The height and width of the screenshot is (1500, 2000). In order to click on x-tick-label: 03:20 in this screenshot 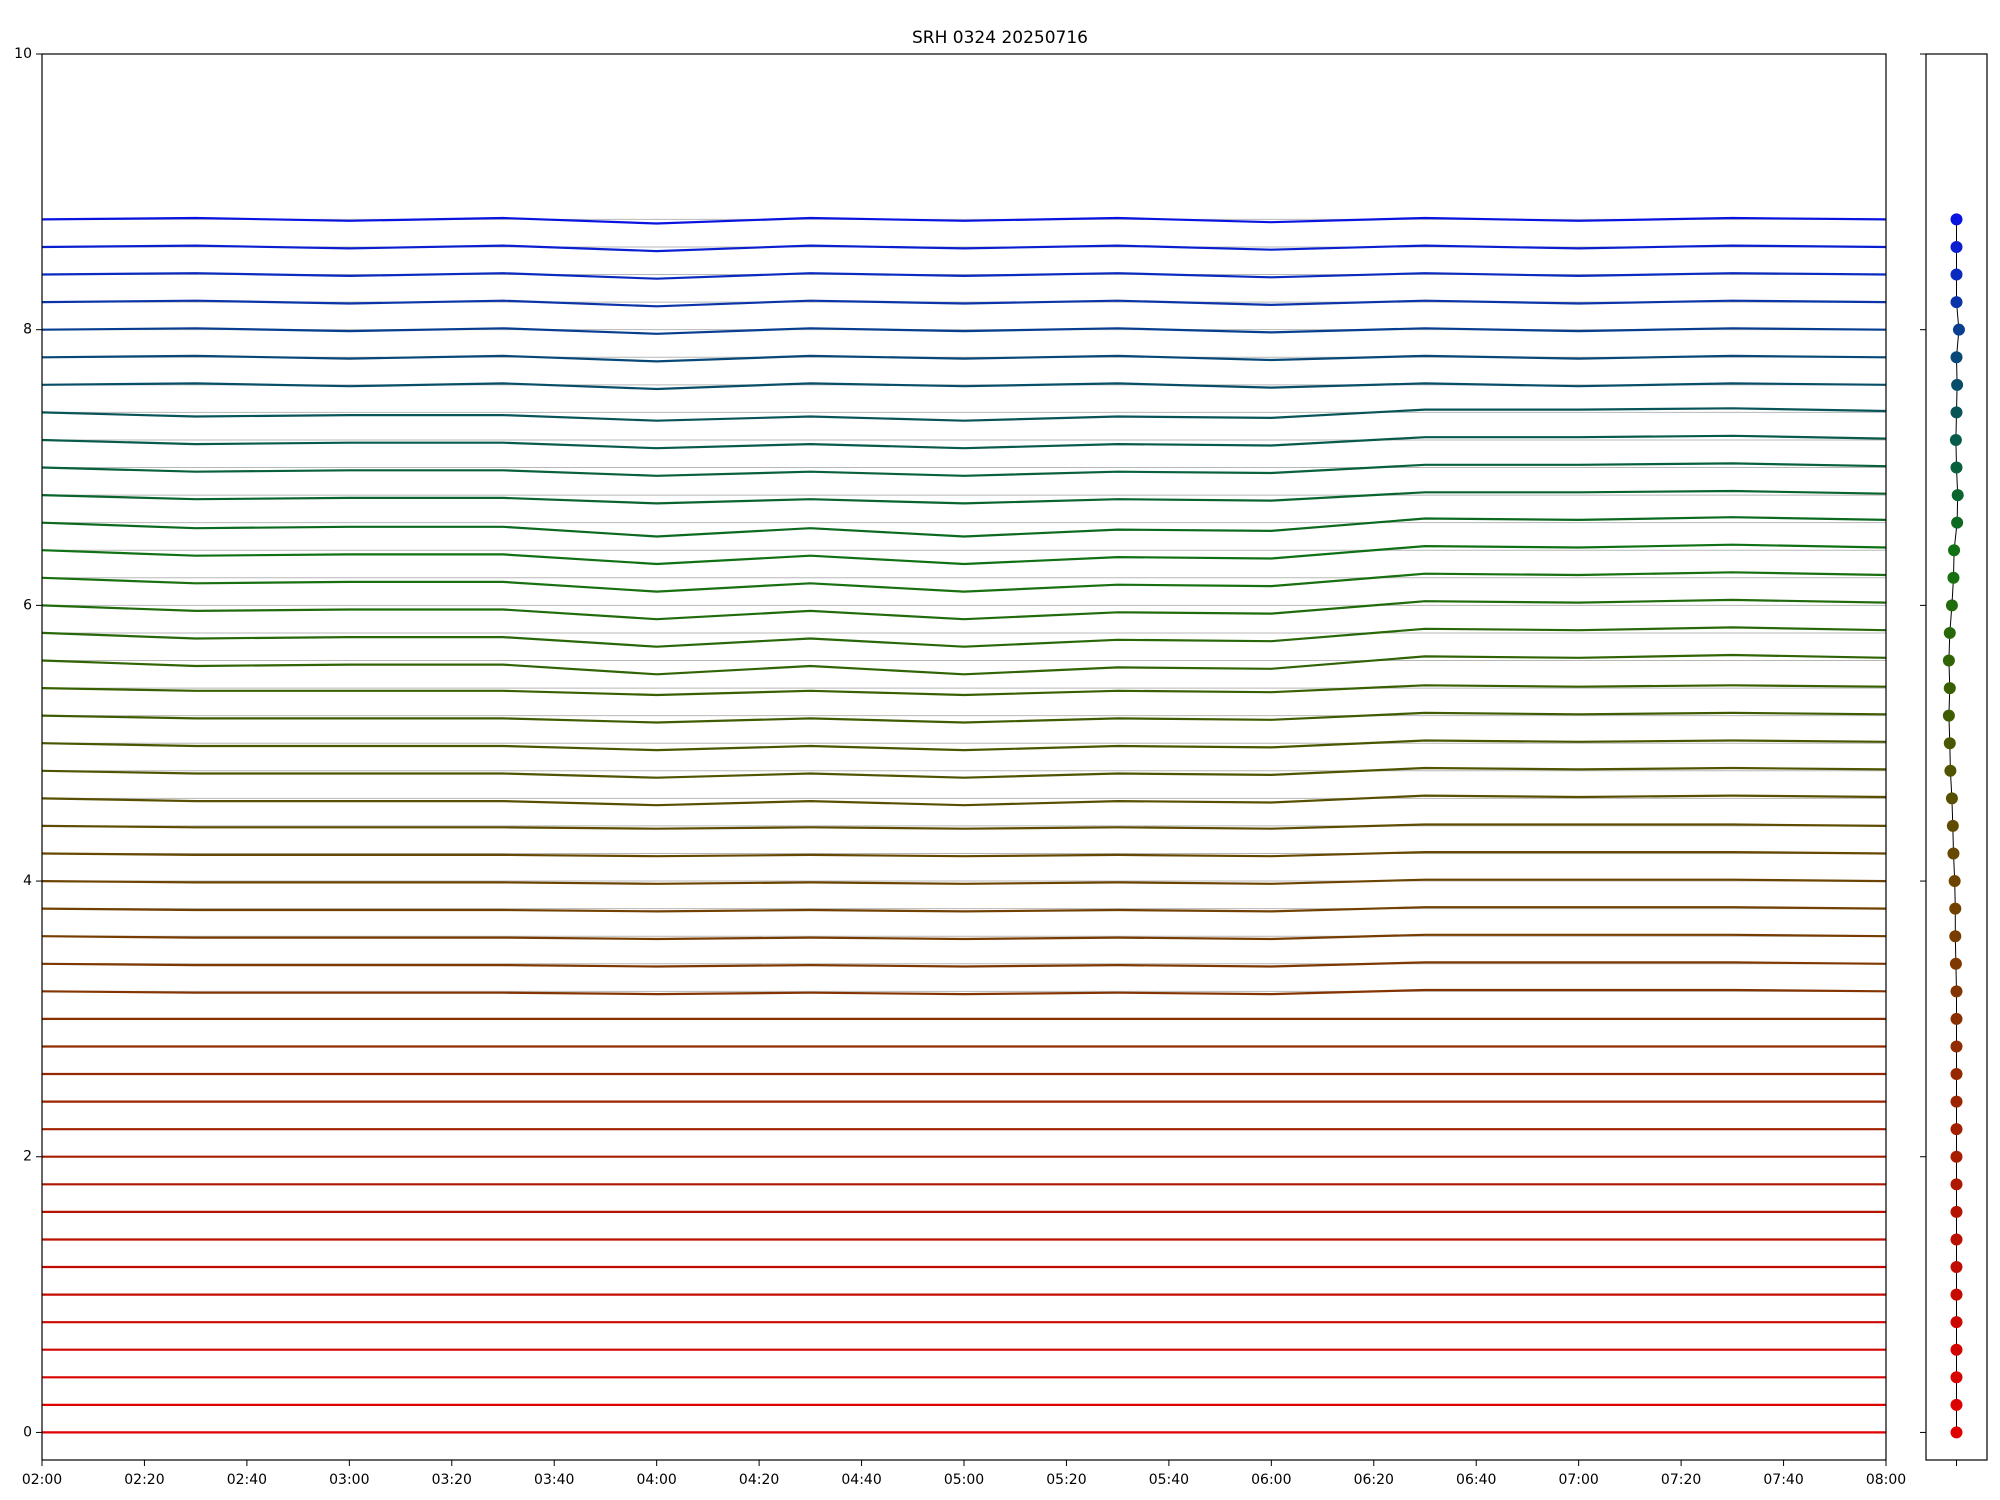, I will do `click(452, 1480)`.